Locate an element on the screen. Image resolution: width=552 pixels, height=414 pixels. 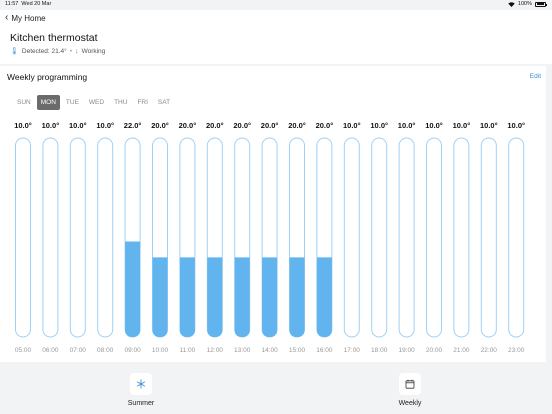
day-tab-sat: SAT is located at coordinates (164, 102).